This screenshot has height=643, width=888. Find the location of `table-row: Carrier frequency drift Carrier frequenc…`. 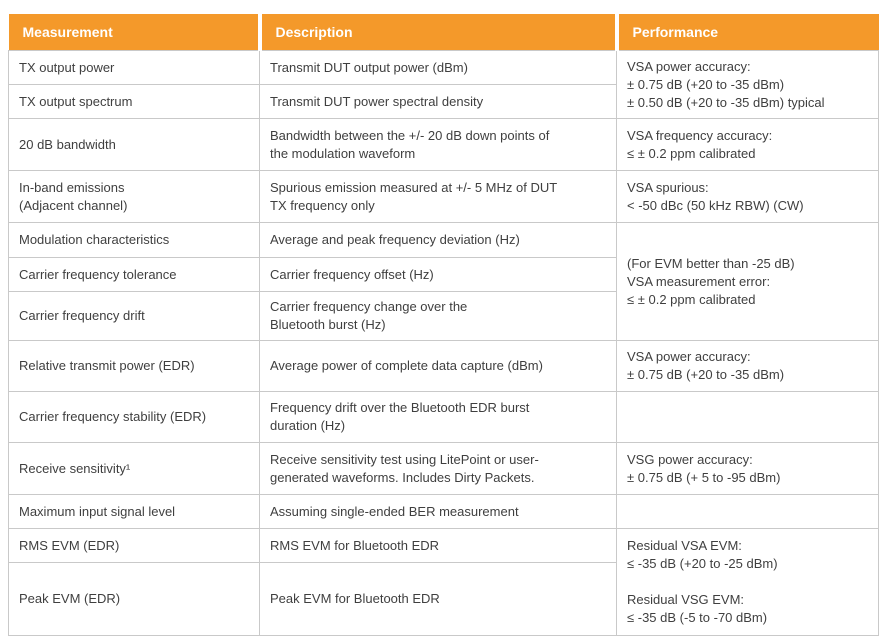

table-row: Carrier frequency drift Carrier frequenc… is located at coordinates (443, 316).